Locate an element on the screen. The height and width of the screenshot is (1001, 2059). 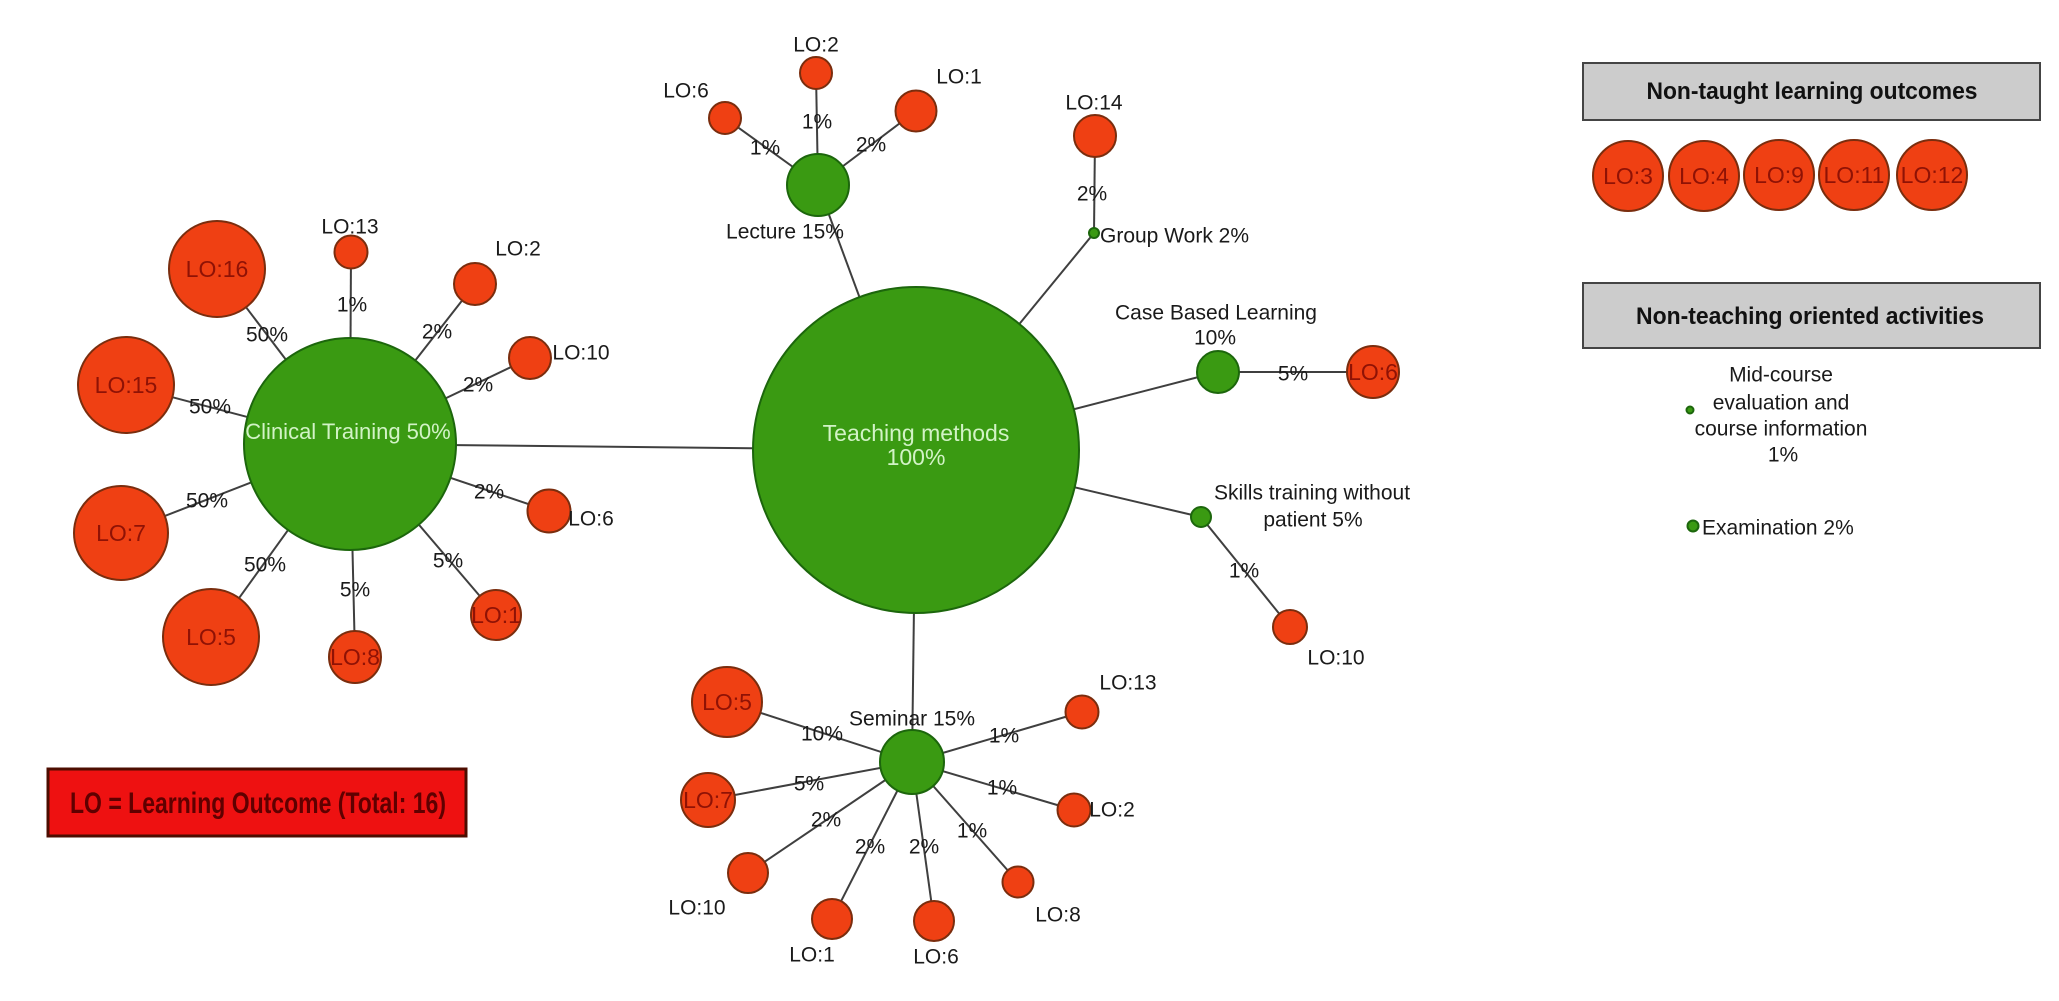
svg-text: Skills training without is located at coordinates (1312, 493).